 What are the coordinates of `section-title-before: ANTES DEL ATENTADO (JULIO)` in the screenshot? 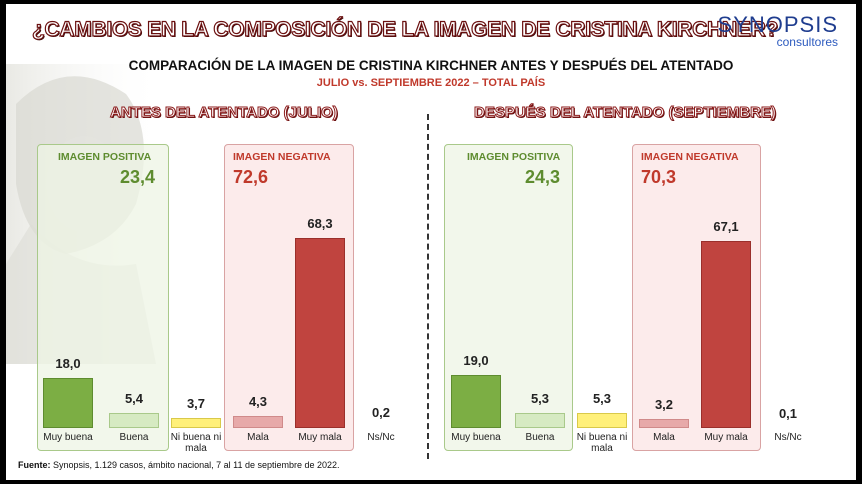 It's located at (224, 113).